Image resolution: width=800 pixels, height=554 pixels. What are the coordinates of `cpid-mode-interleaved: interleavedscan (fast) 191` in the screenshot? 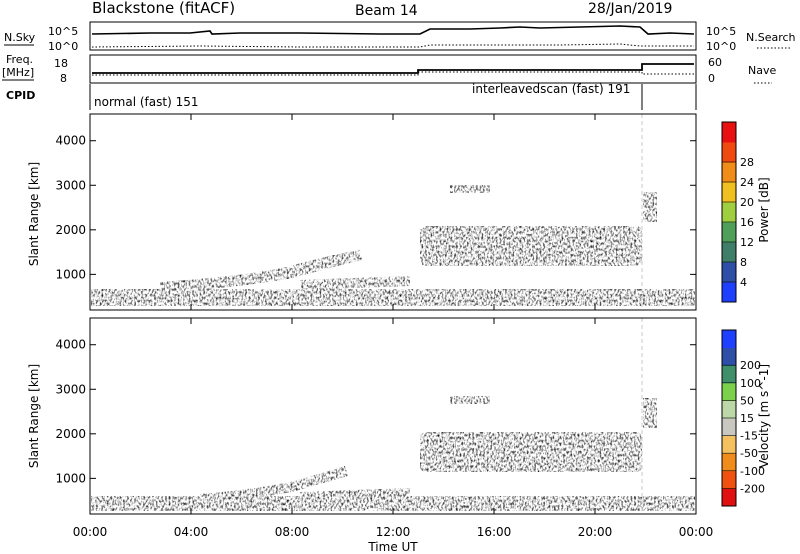 It's located at (551, 89).